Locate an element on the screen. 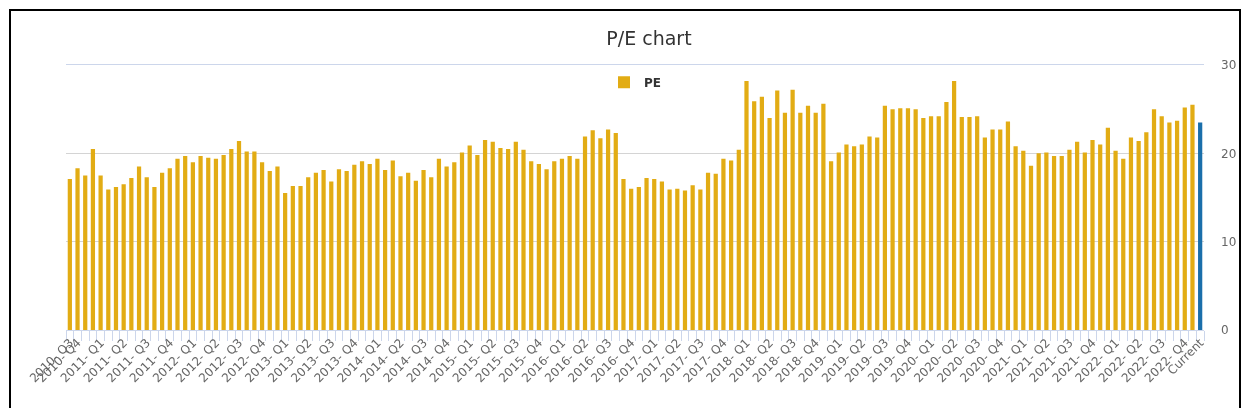  y-tick-label: 10 is located at coordinates (1229, 241).